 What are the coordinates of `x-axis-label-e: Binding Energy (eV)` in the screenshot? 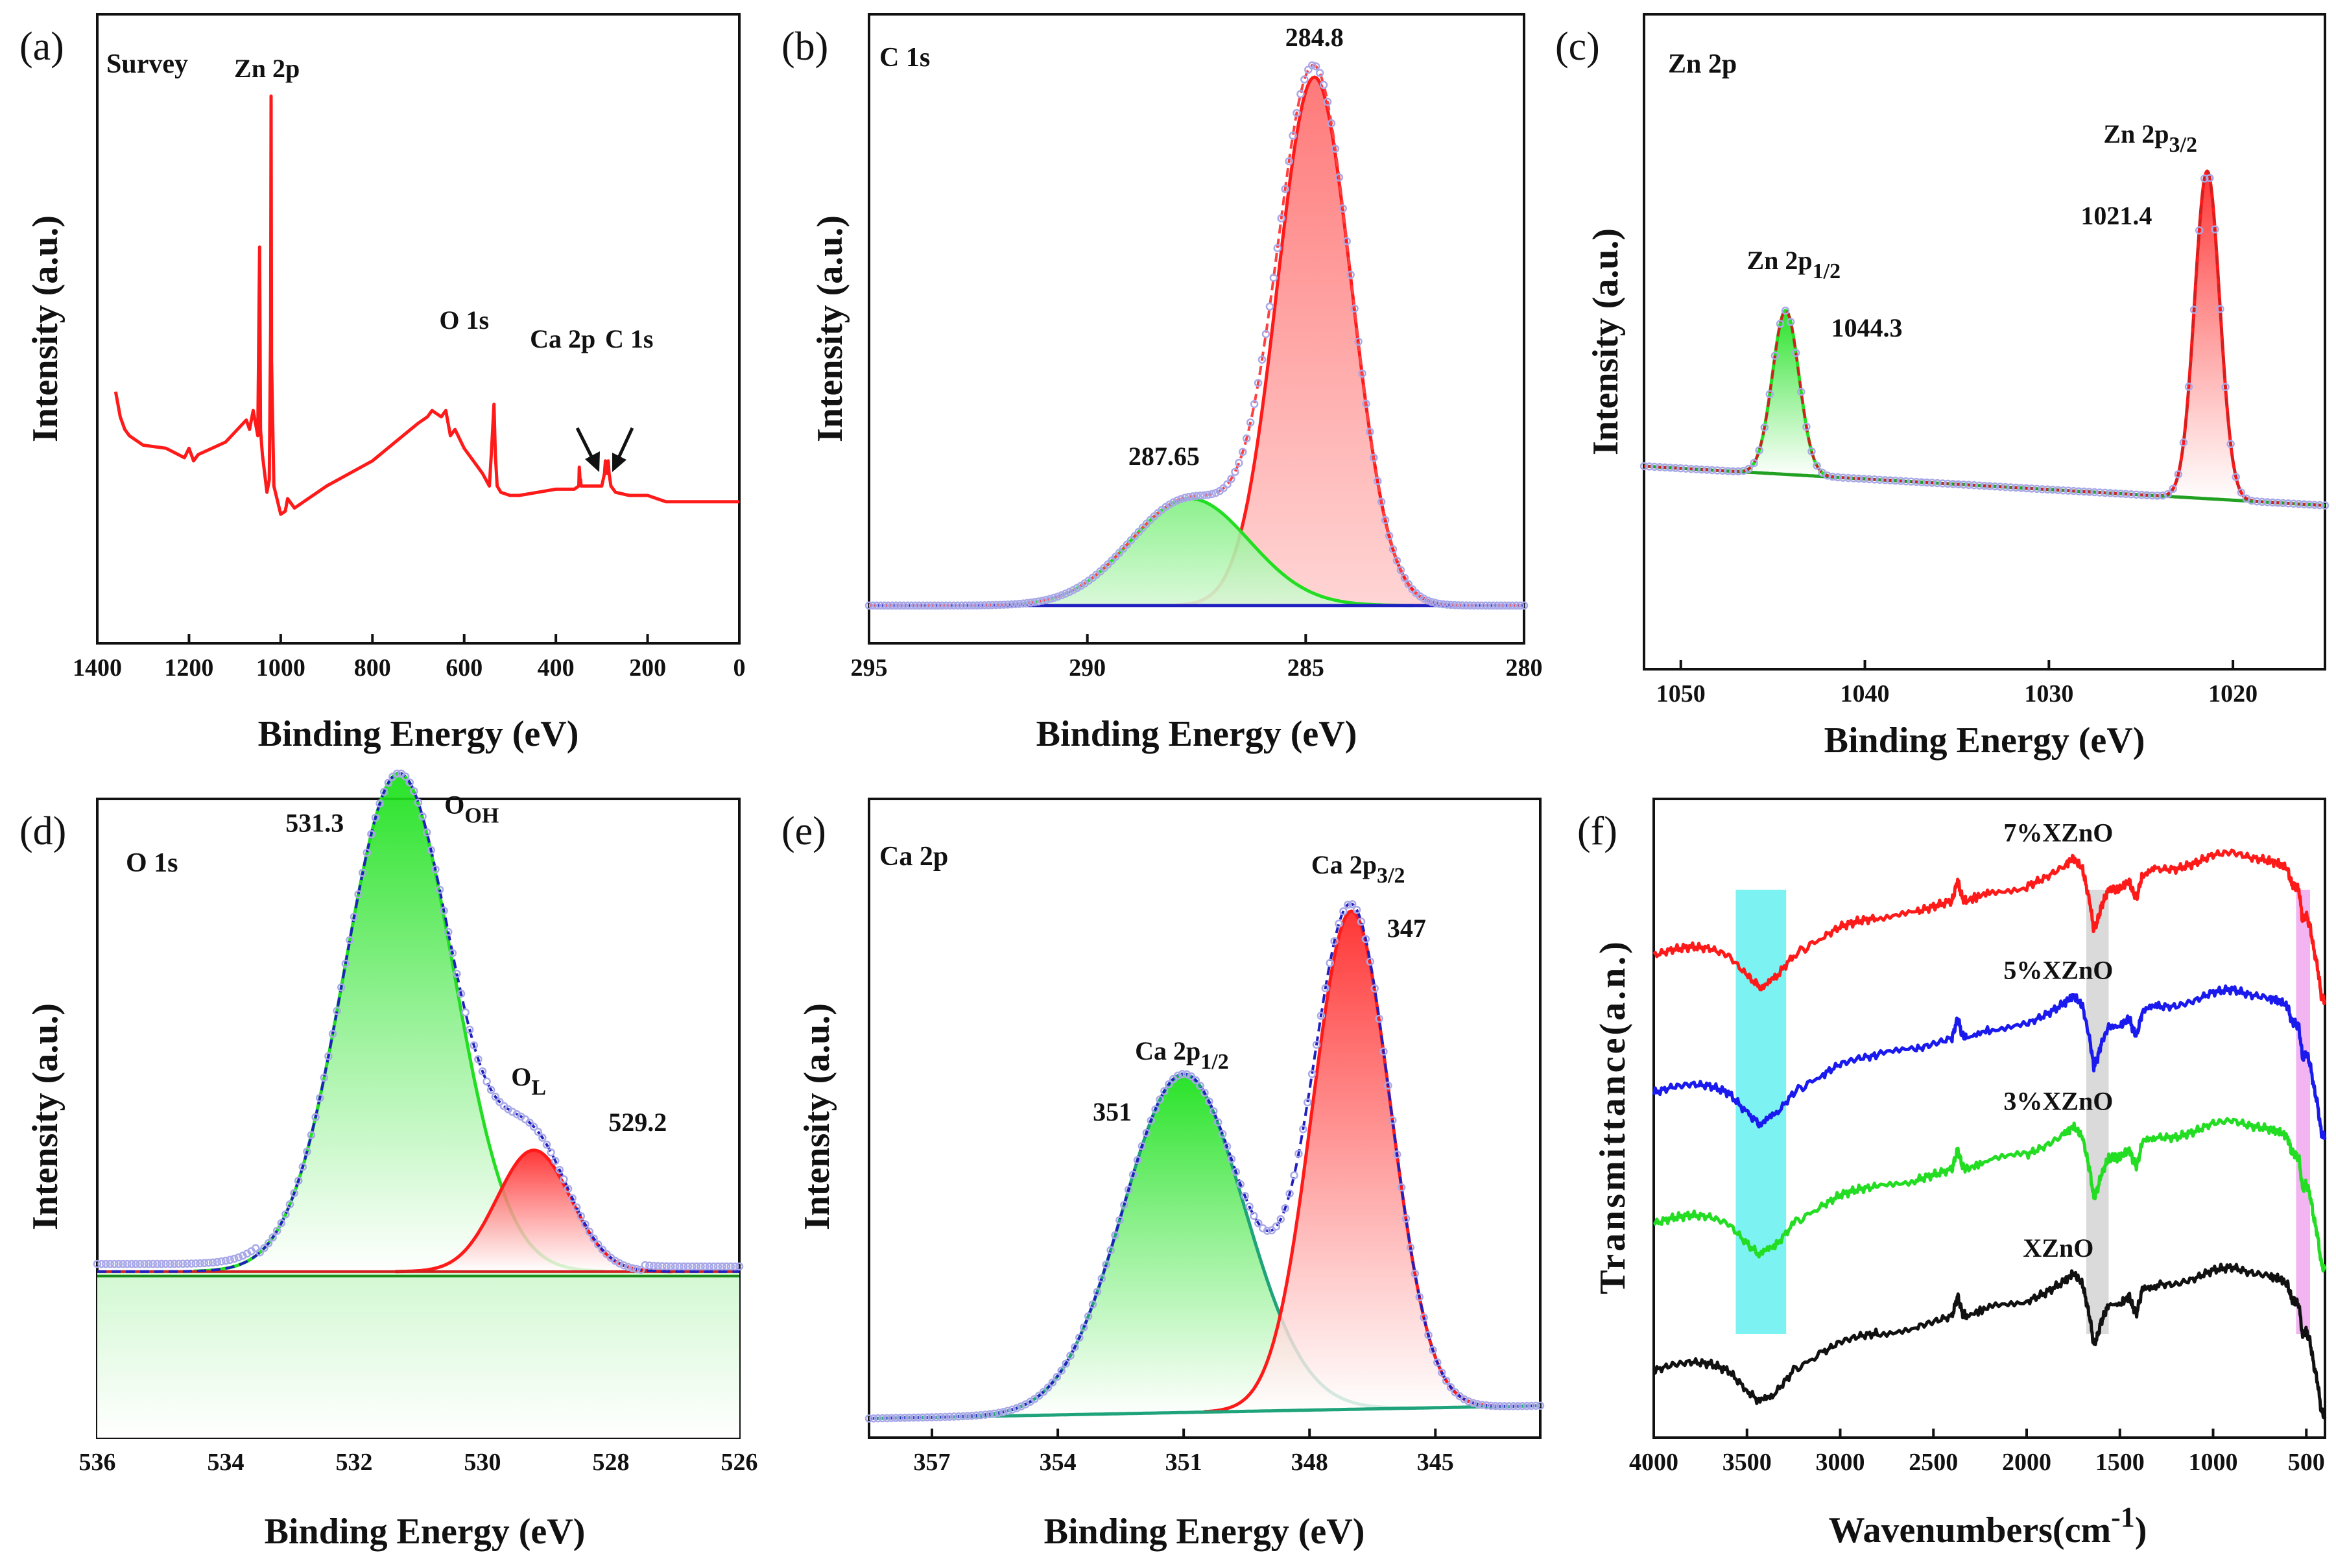 It's located at (1204, 1532).